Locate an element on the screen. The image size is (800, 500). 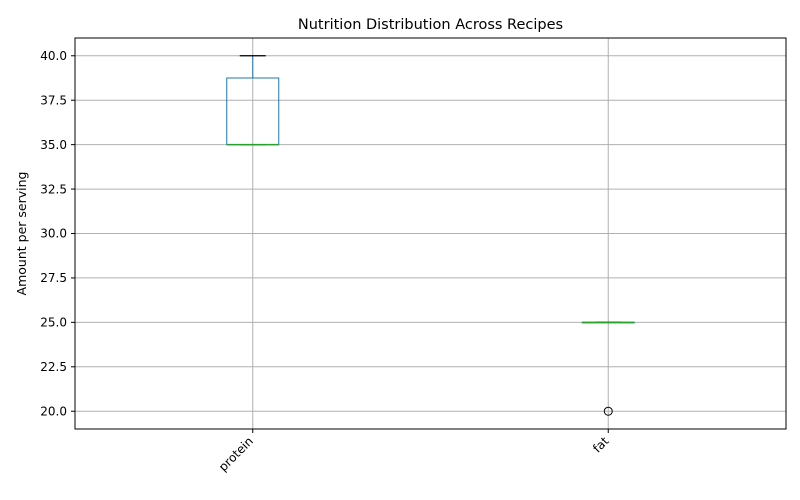
y-tick-label: 30.0 is located at coordinates (53, 234).